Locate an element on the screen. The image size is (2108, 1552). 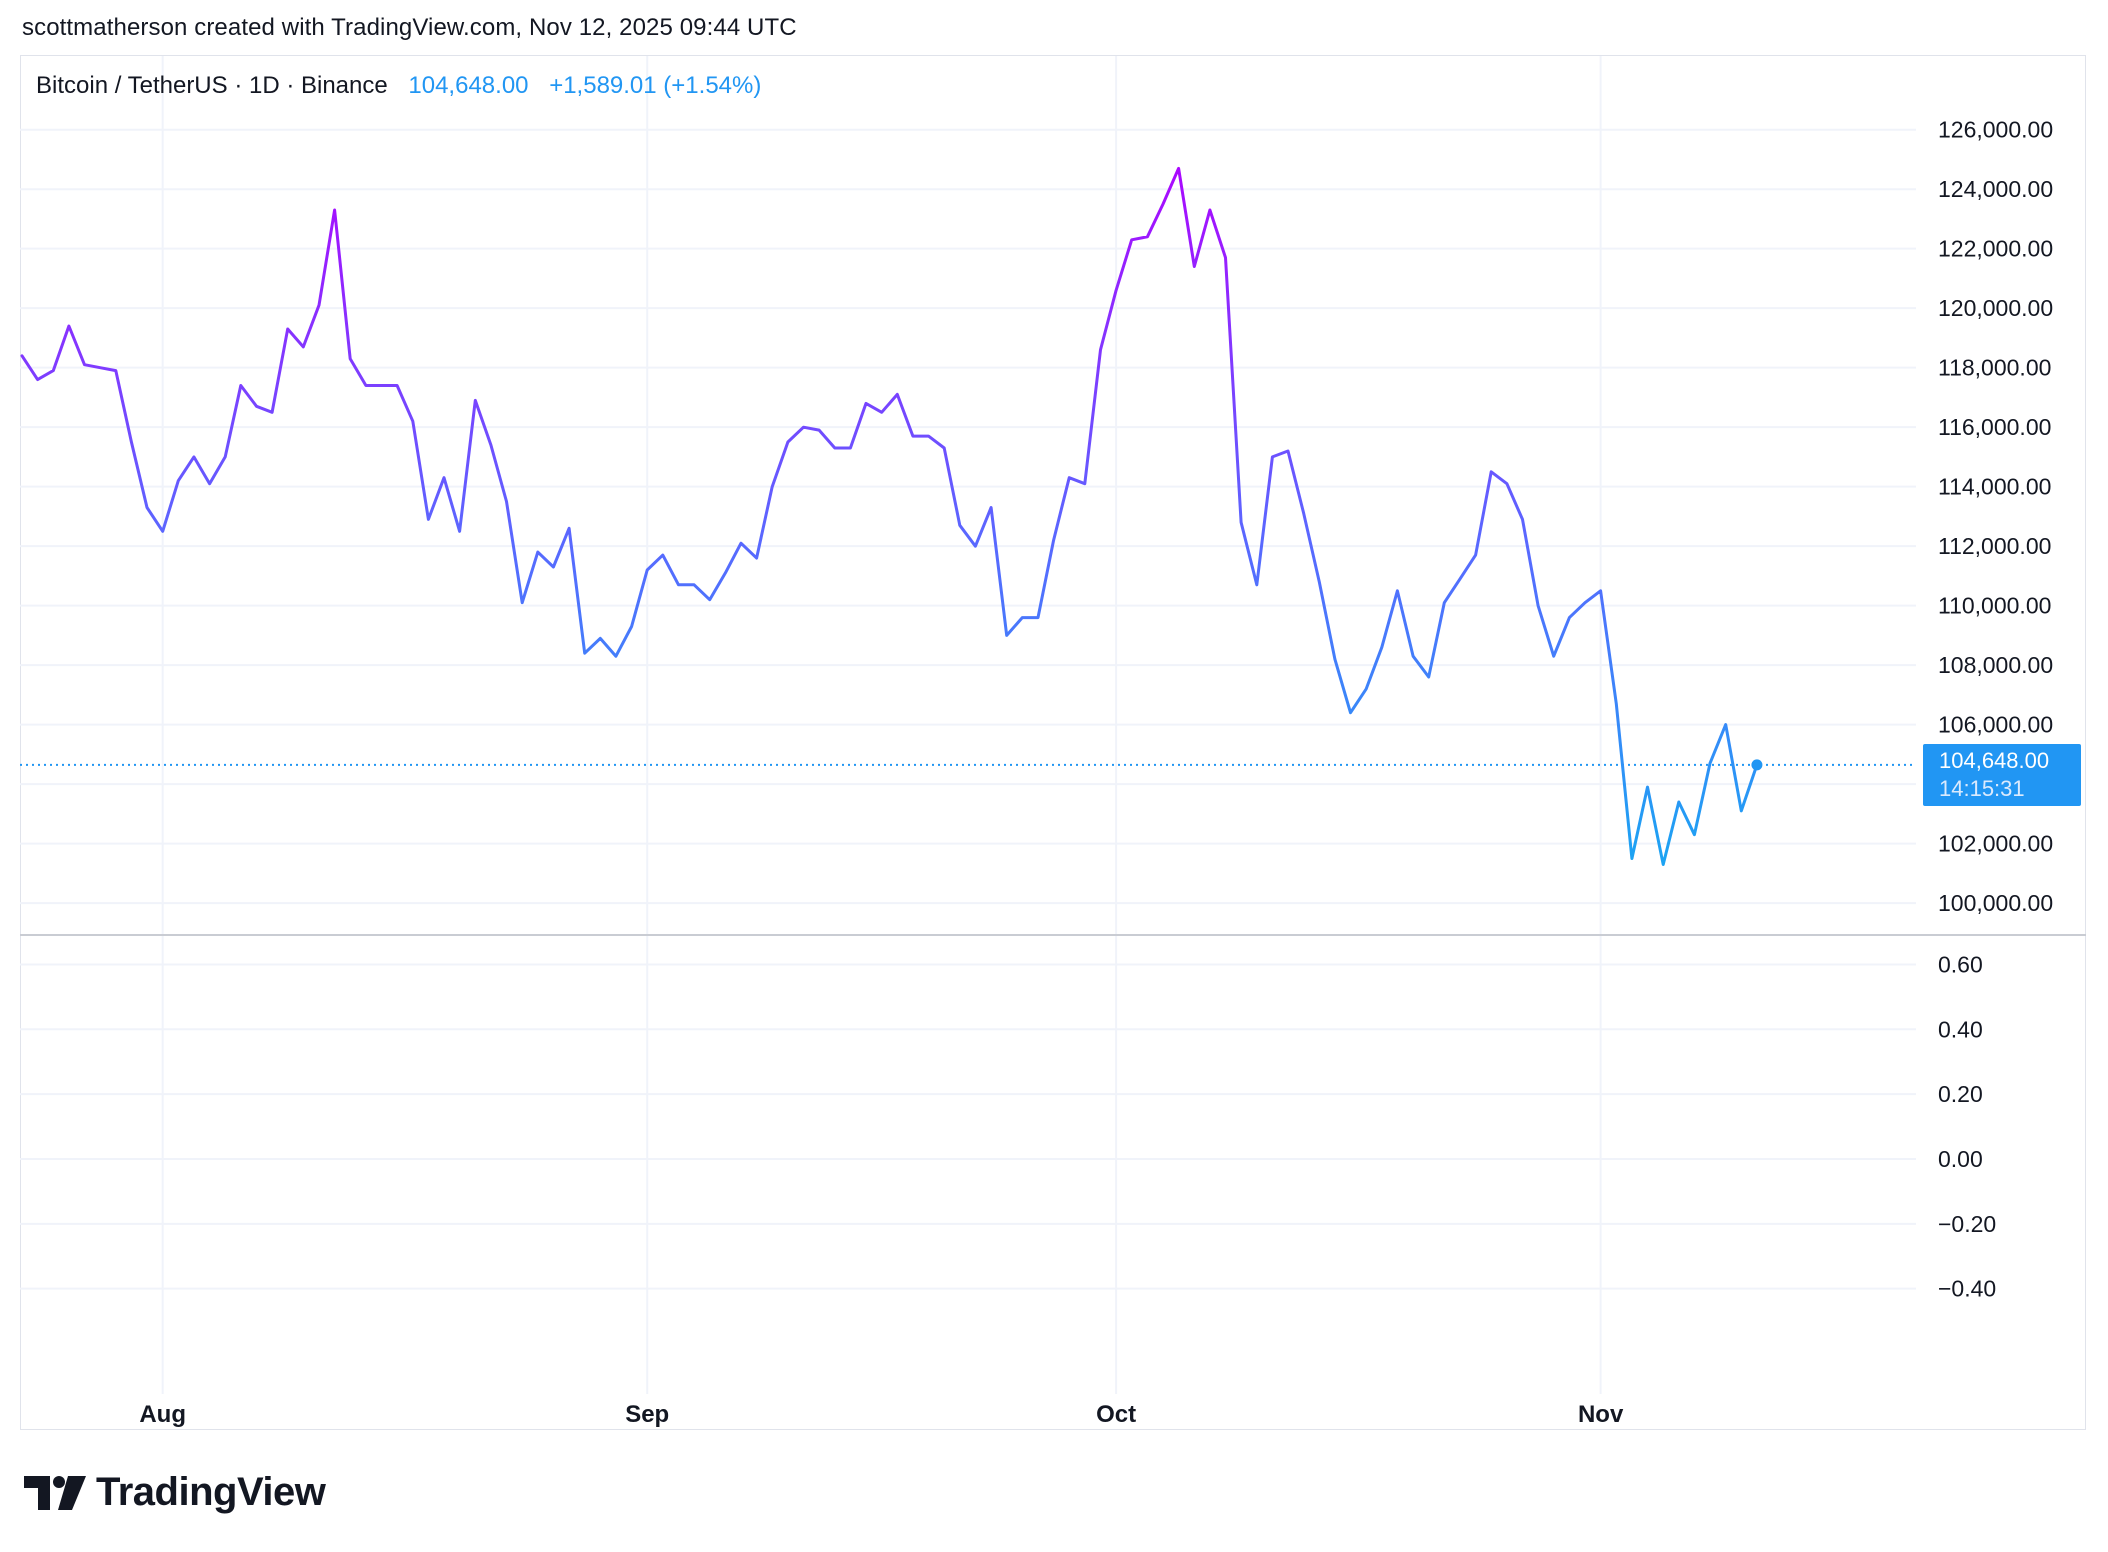
price-tick-label: 120,000.00 is located at coordinates (1995, 308).